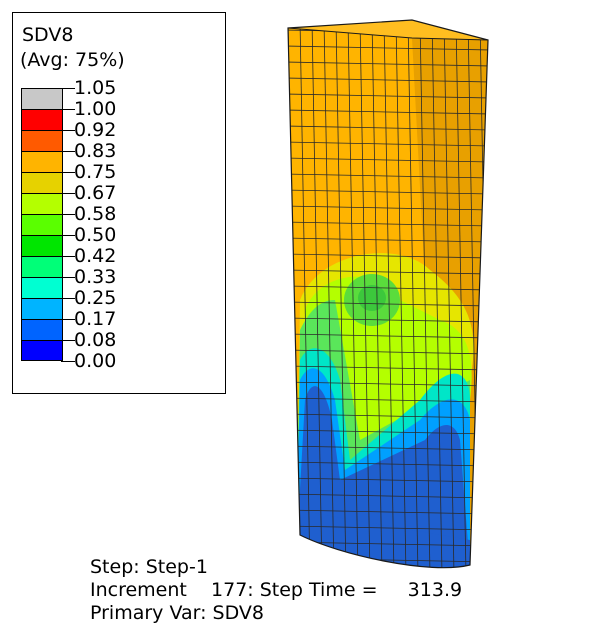 The image size is (604, 625). I want to click on increment-label: Increment 177: Step Time = 313.9, so click(276, 590).